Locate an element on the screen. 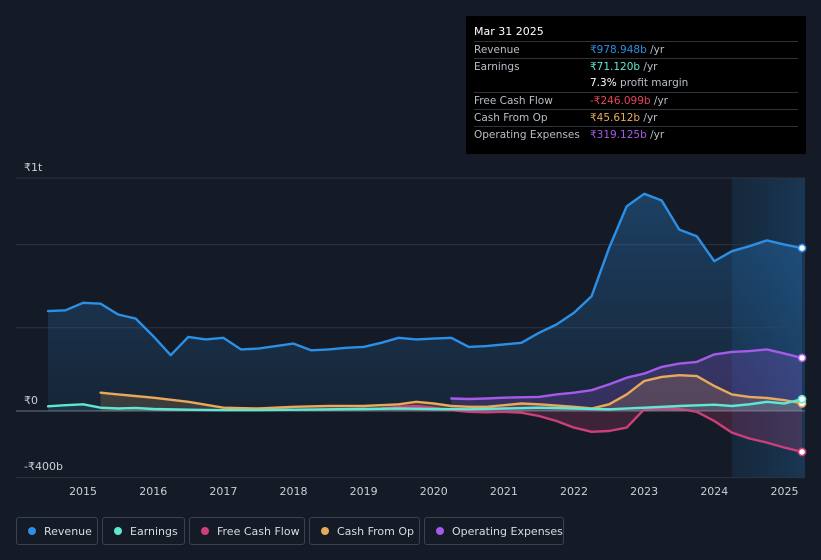 Image resolution: width=821 pixels, height=560 pixels. operating-expenses-end-marker is located at coordinates (802, 358).